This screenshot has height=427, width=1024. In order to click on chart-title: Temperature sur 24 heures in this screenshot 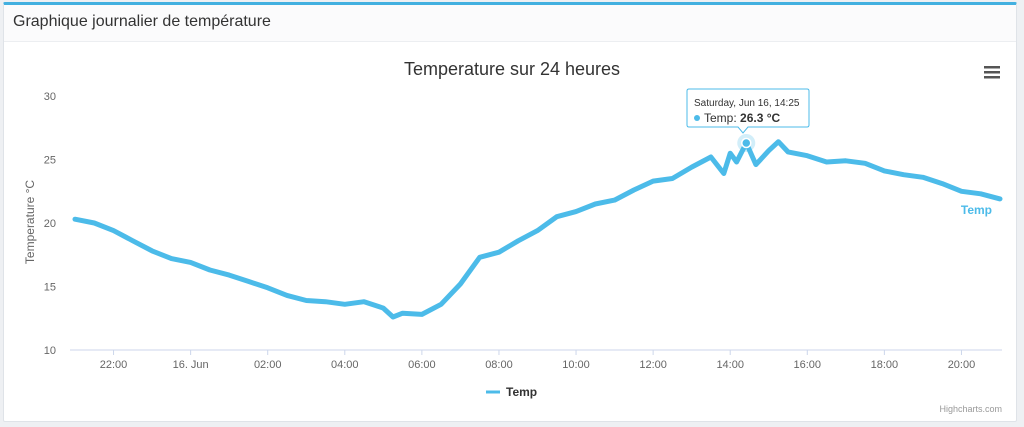, I will do `click(512, 69)`.